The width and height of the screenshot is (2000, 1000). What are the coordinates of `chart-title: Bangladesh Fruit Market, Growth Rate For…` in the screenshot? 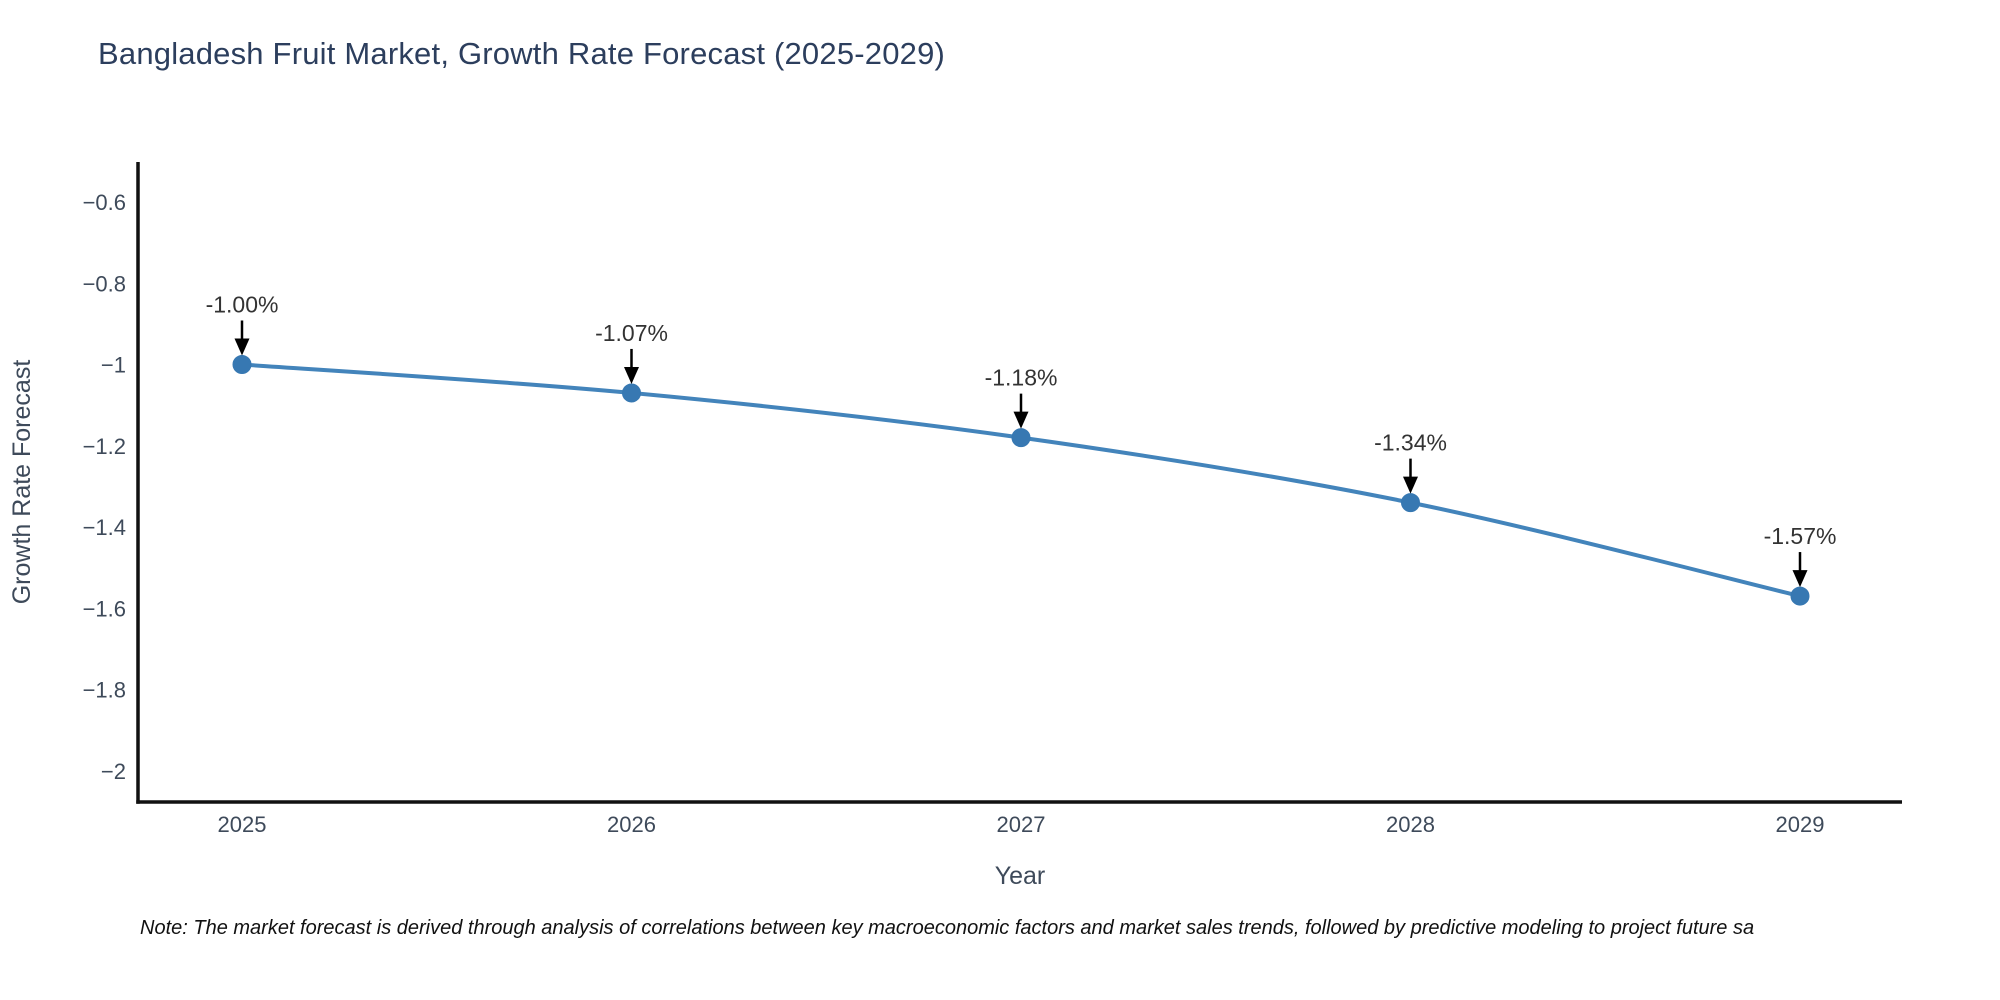 It's located at (522, 53).